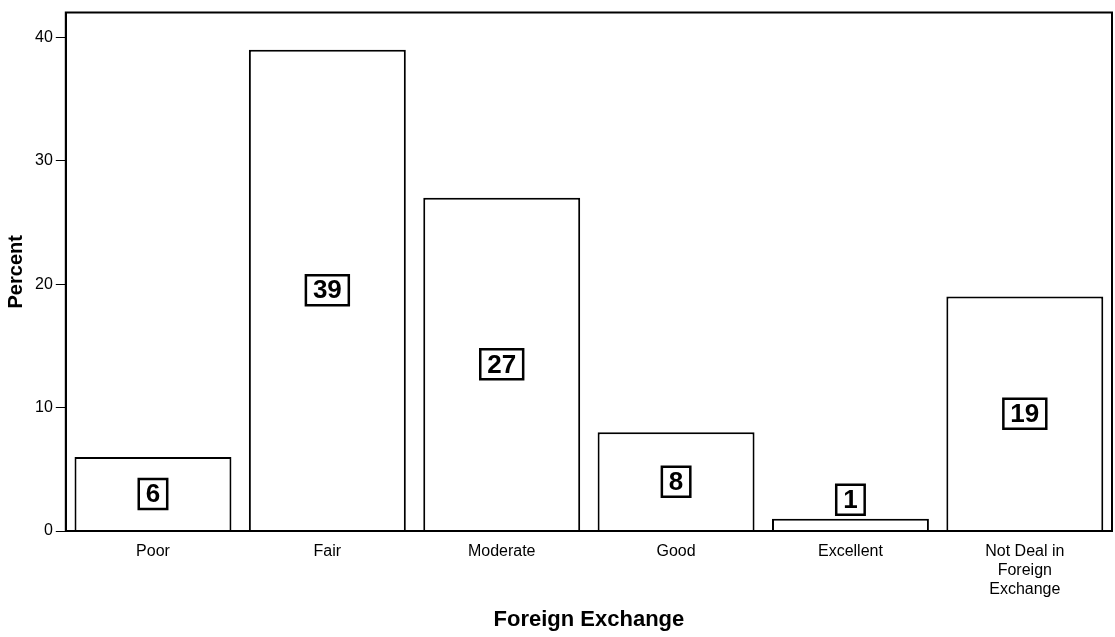  I want to click on x-tick-label: Poor, so click(153, 551).